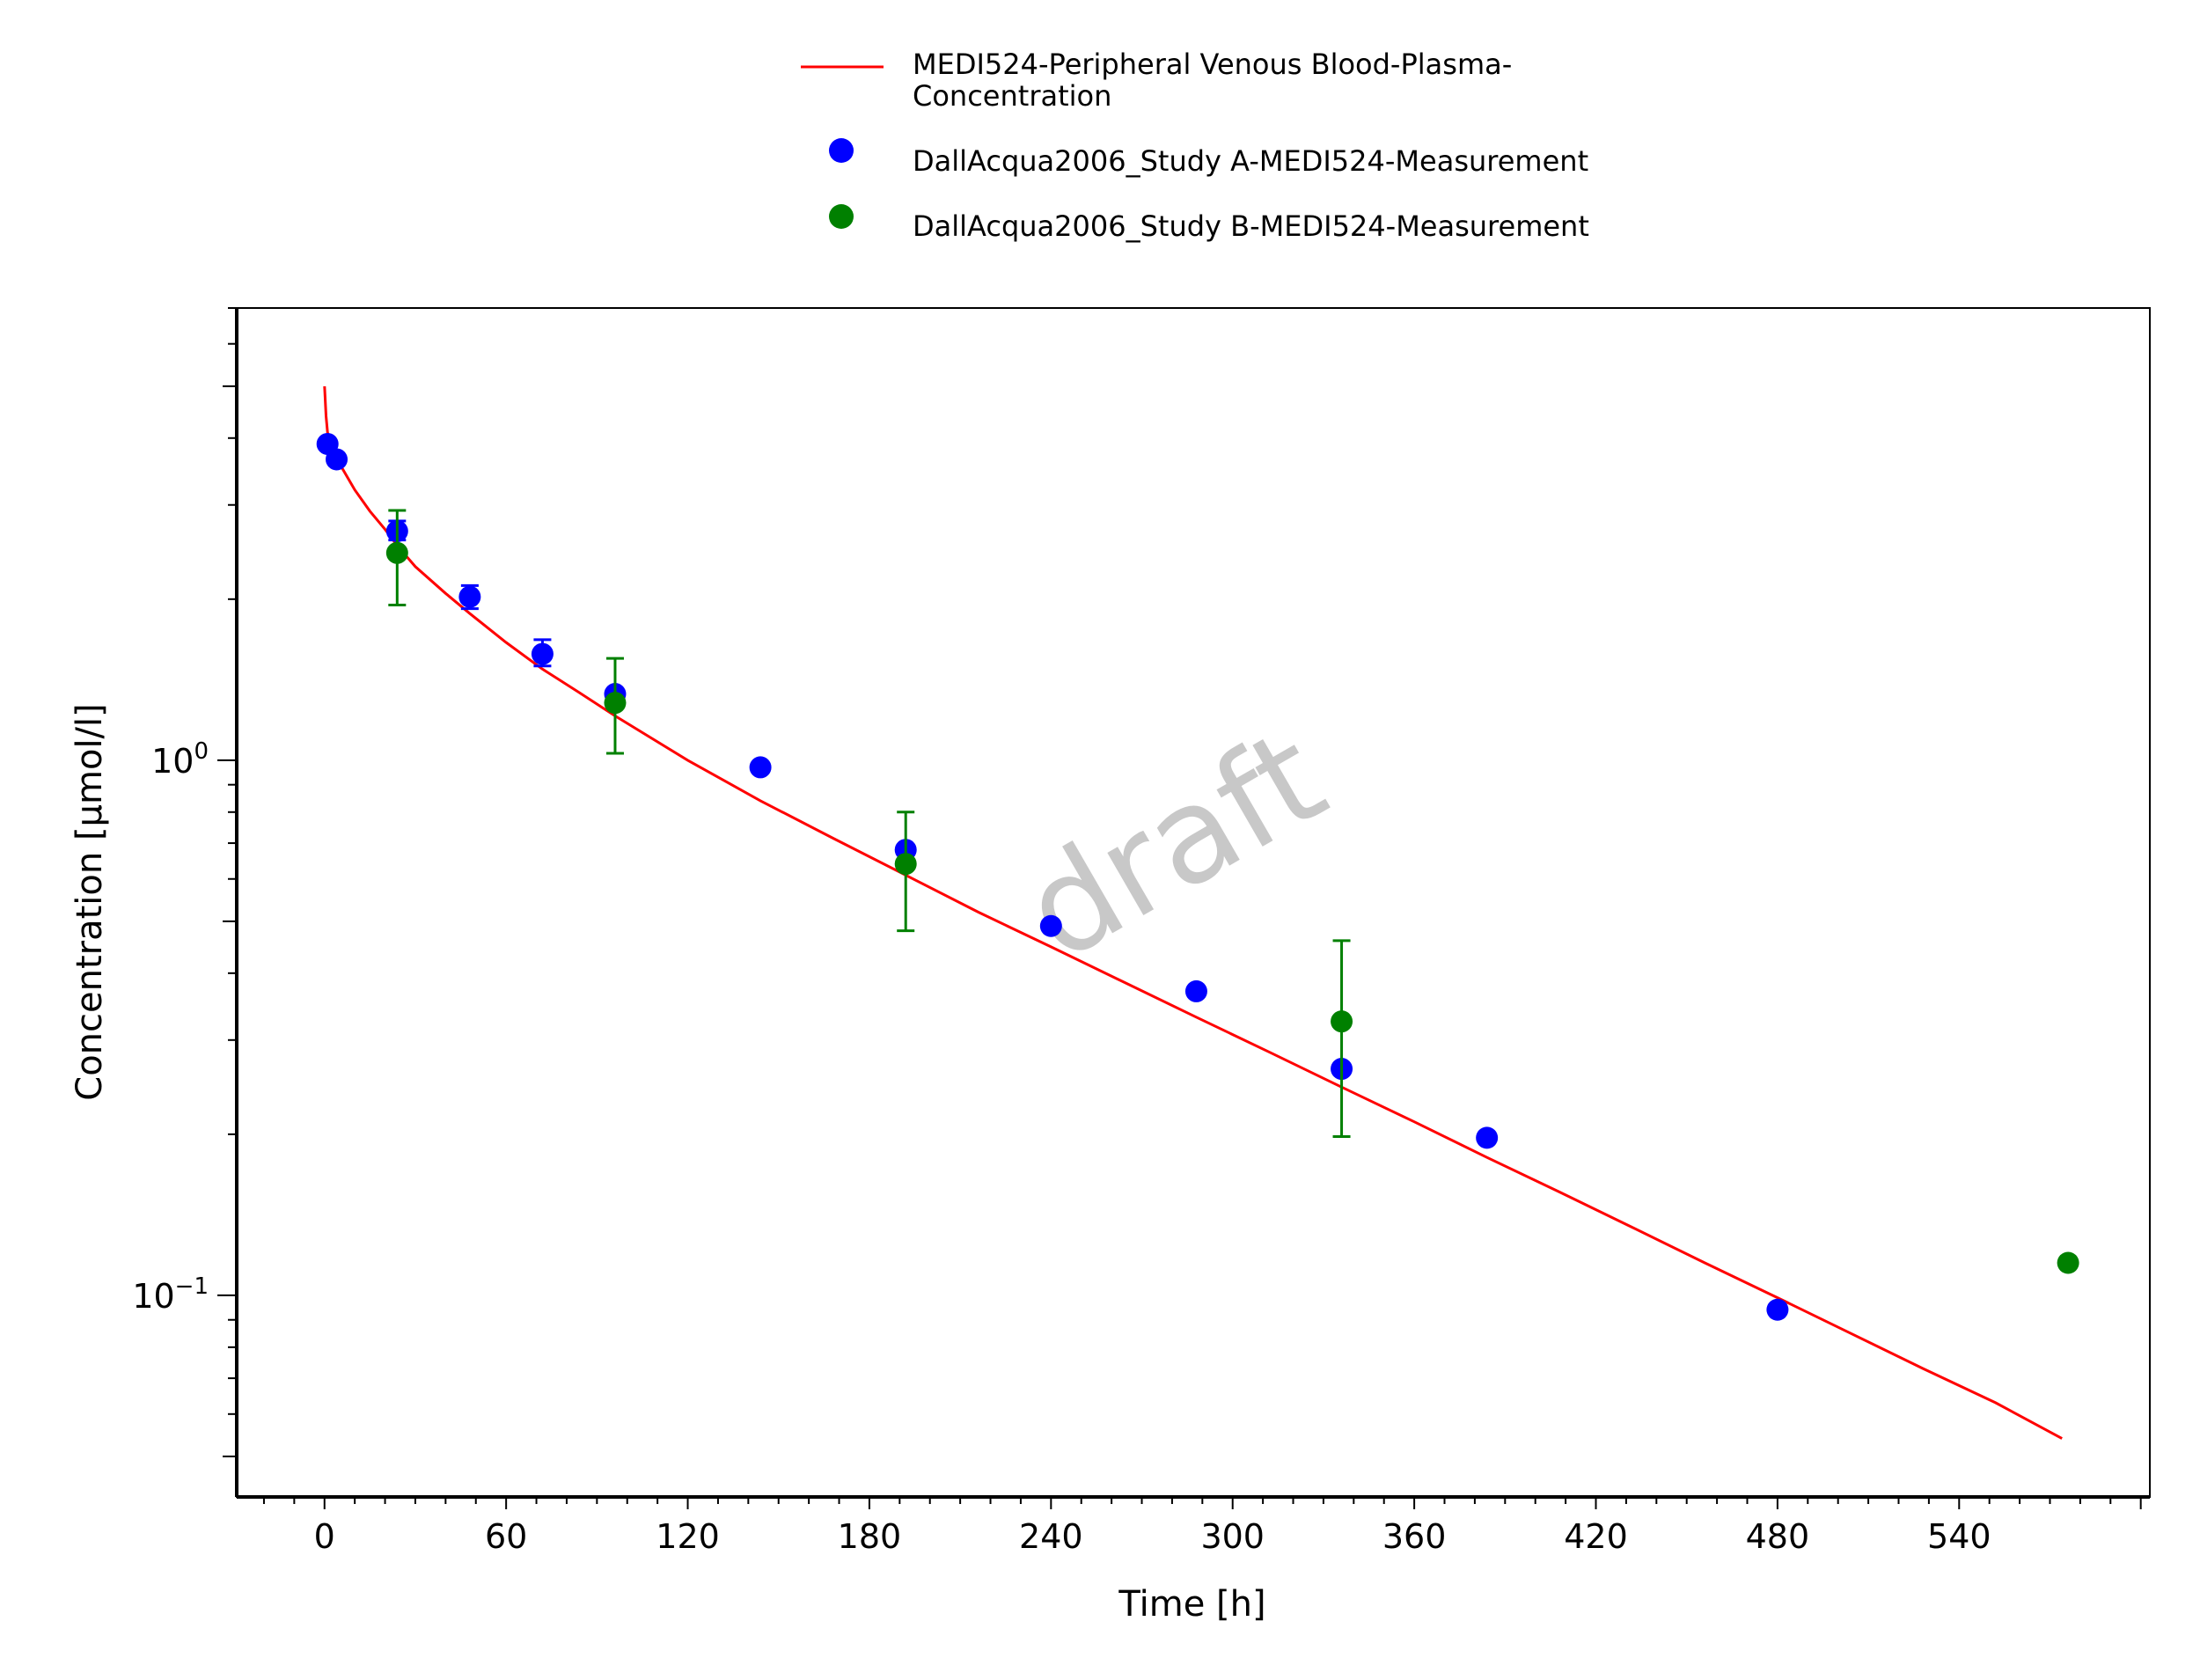  Describe the element at coordinates (171, 1294) in the screenshot. I see `y-tick-label: 10⁻¹` at that location.